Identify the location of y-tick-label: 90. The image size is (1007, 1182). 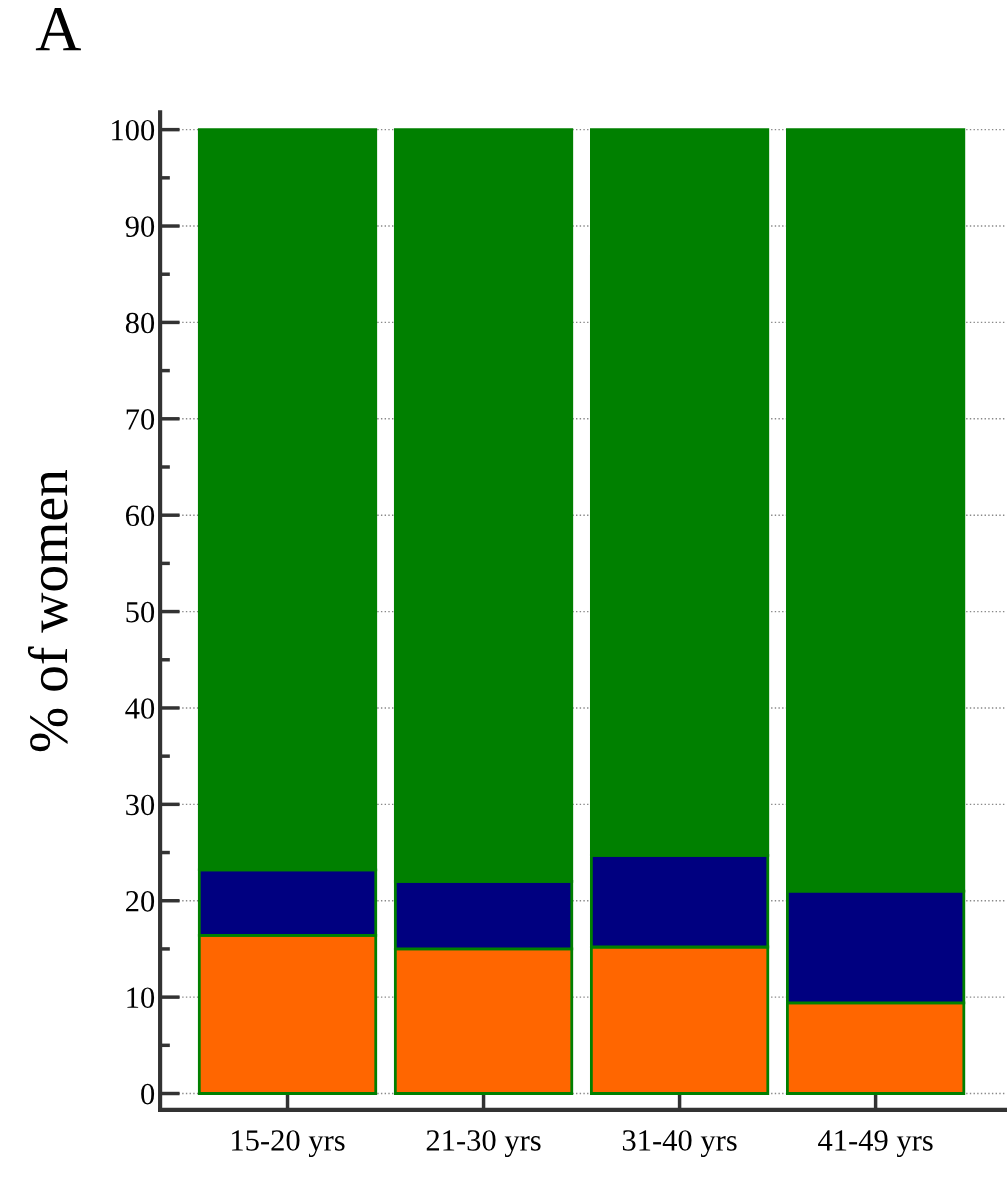
(140, 226).